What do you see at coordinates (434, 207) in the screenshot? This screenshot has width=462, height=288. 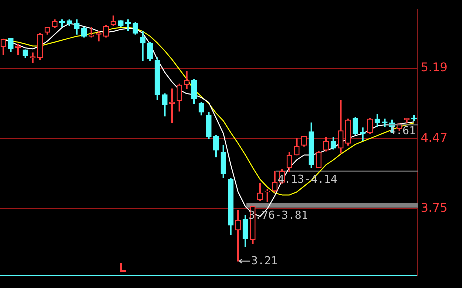 I see `y-tick-label: 3.75` at bounding box center [434, 207].